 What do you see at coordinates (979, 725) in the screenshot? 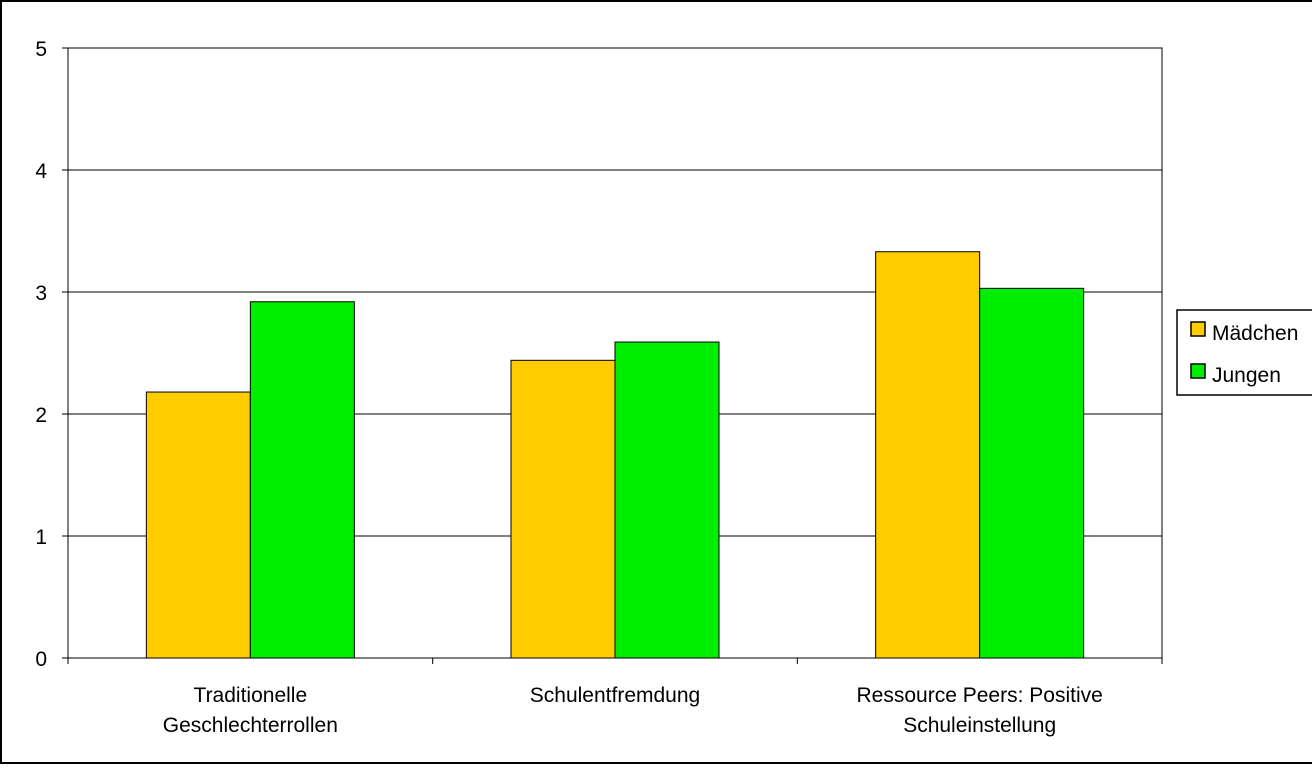
I see `x-tick-label: Schuleinstellung` at bounding box center [979, 725].